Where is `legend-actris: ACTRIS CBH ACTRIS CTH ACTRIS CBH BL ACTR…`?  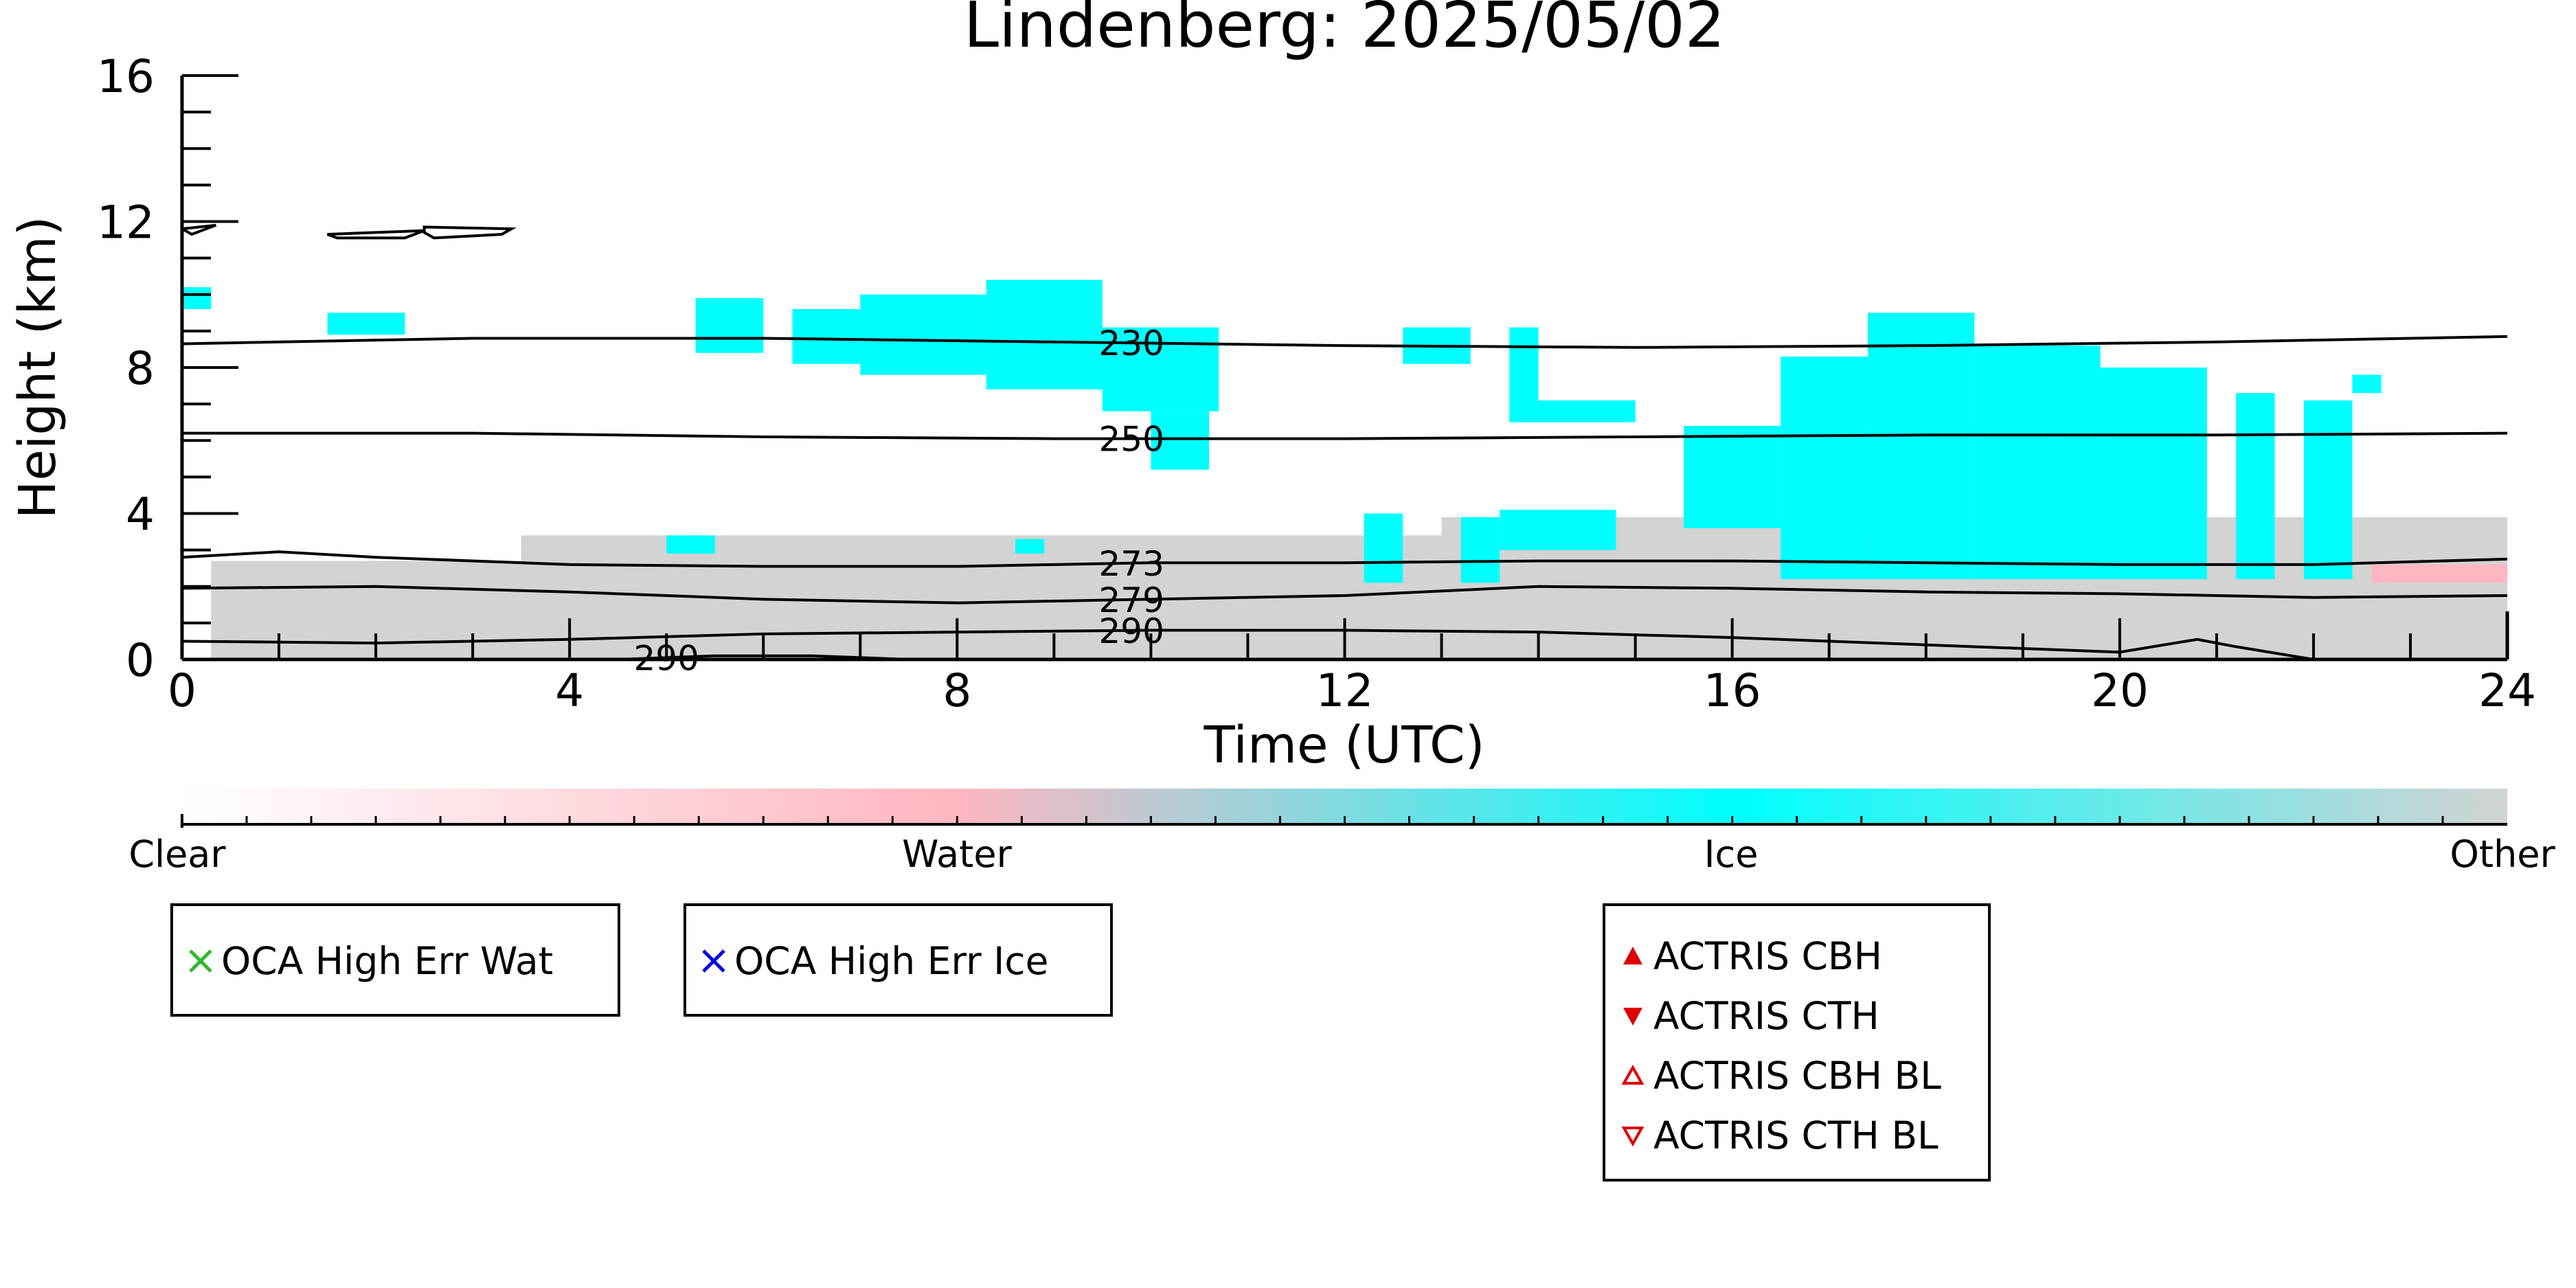
legend-actris: ACTRIS CBH ACTRIS CTH ACTRIS CBH BL ACTR… is located at coordinates (1797, 1042).